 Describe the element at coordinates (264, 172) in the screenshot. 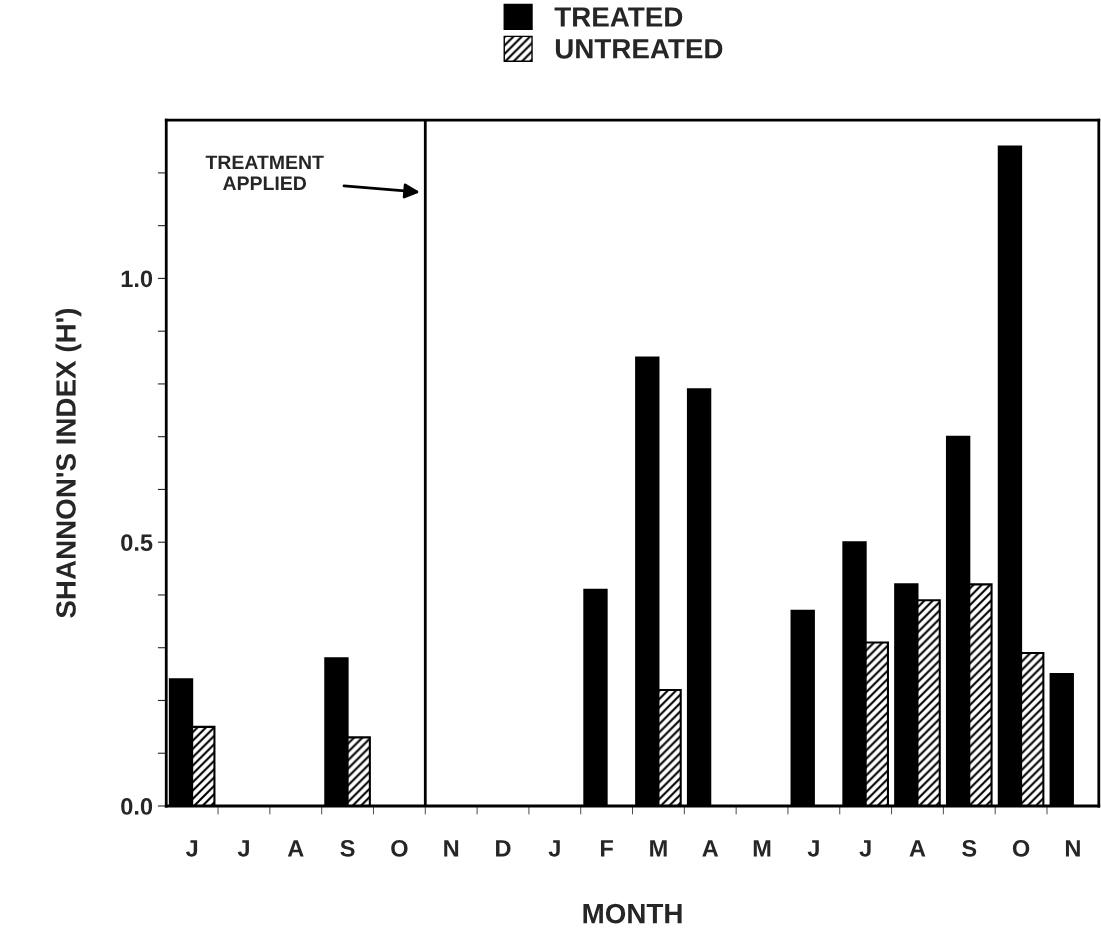

I see `annotation: TREATMENT APPLIED` at that location.